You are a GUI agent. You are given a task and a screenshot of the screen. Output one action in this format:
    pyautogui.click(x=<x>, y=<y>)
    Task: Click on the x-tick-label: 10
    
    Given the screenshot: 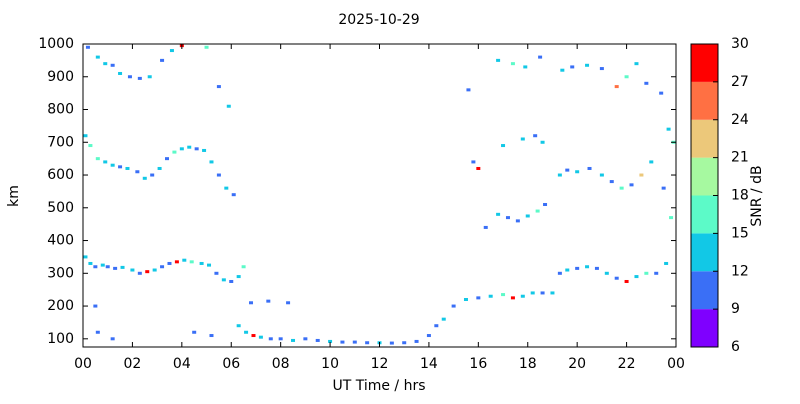 What is the action you would take?
    pyautogui.click(x=330, y=364)
    